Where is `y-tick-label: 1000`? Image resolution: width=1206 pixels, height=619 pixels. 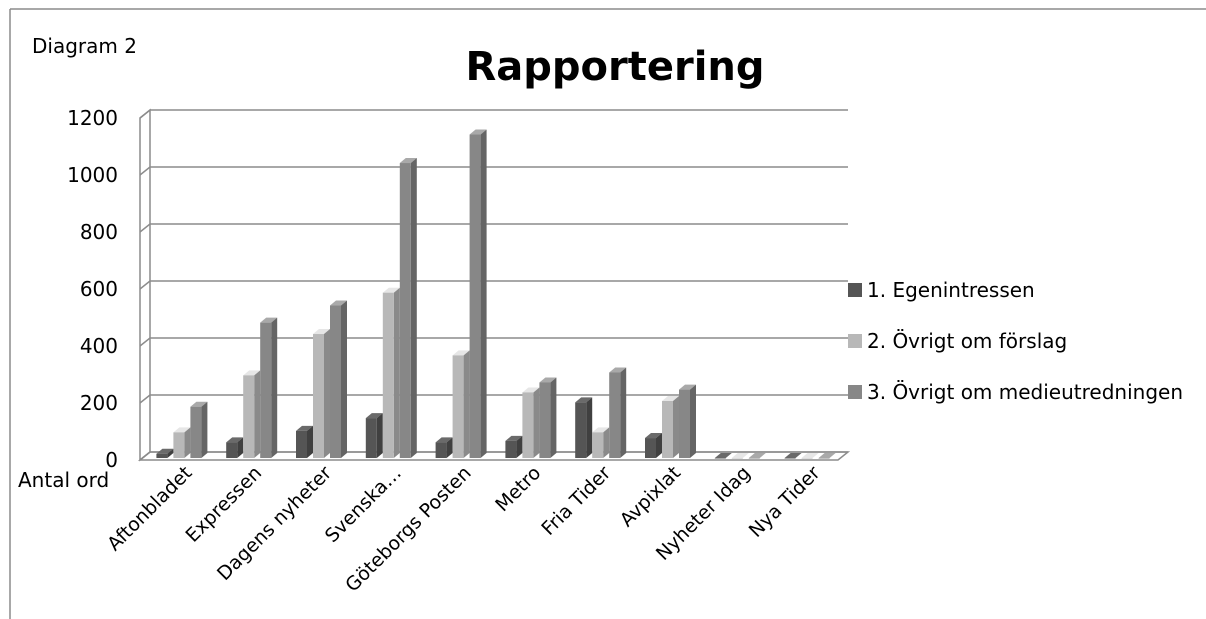
y-tick-label: 1000 is located at coordinates (92, 175).